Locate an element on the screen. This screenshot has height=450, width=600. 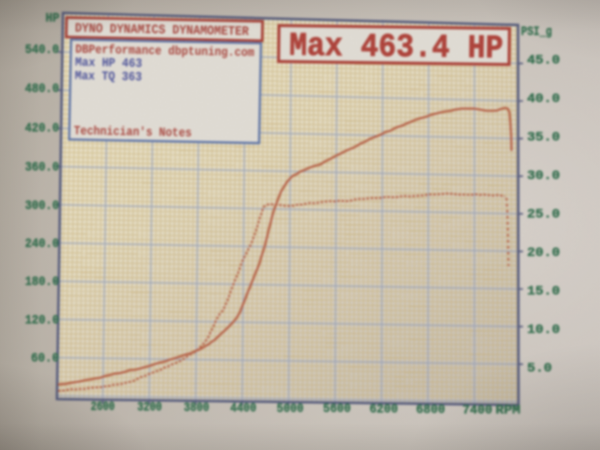
svg-text: 5000 is located at coordinates (290, 409).